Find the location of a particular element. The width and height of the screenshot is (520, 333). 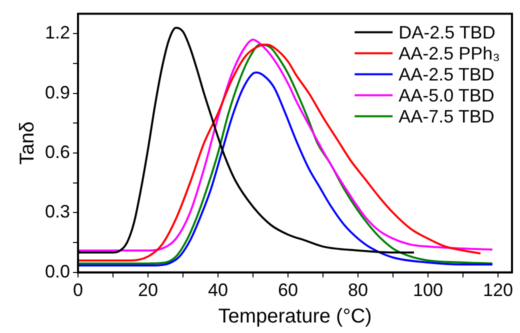

y-tick-label: 0.9 is located at coordinates (57, 92).